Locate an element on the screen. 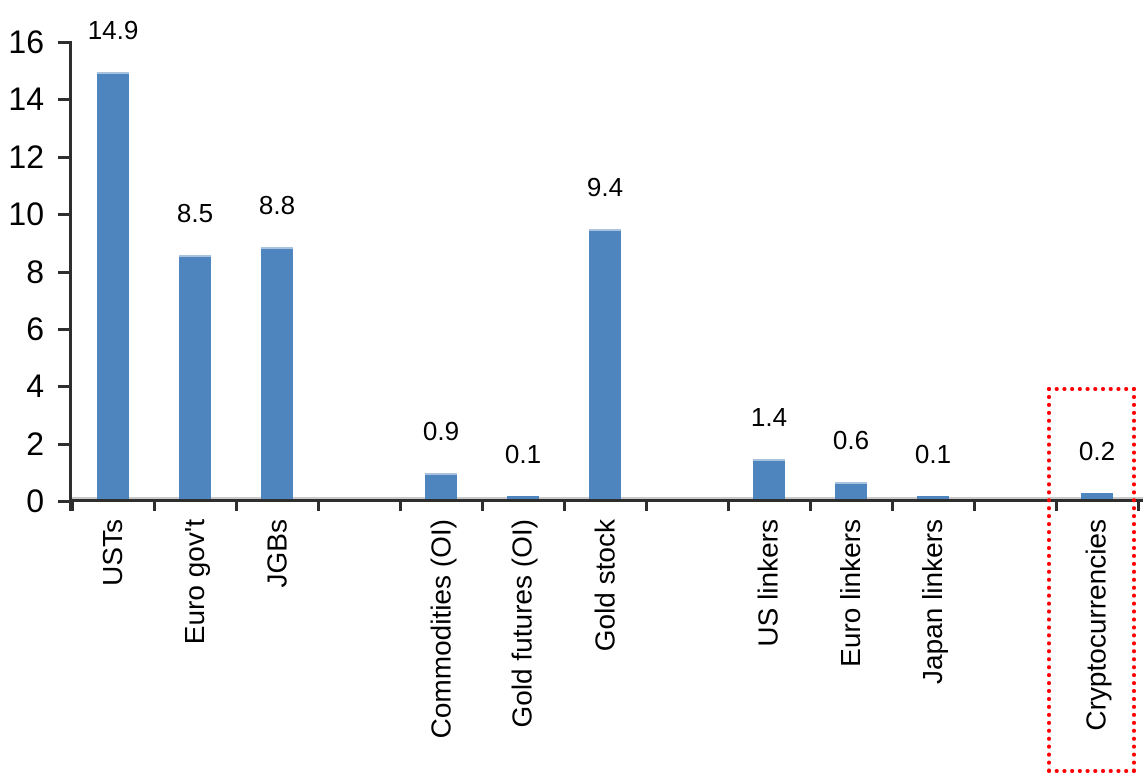  x-category-label-text: Japan linkers is located at coordinates (932, 601).